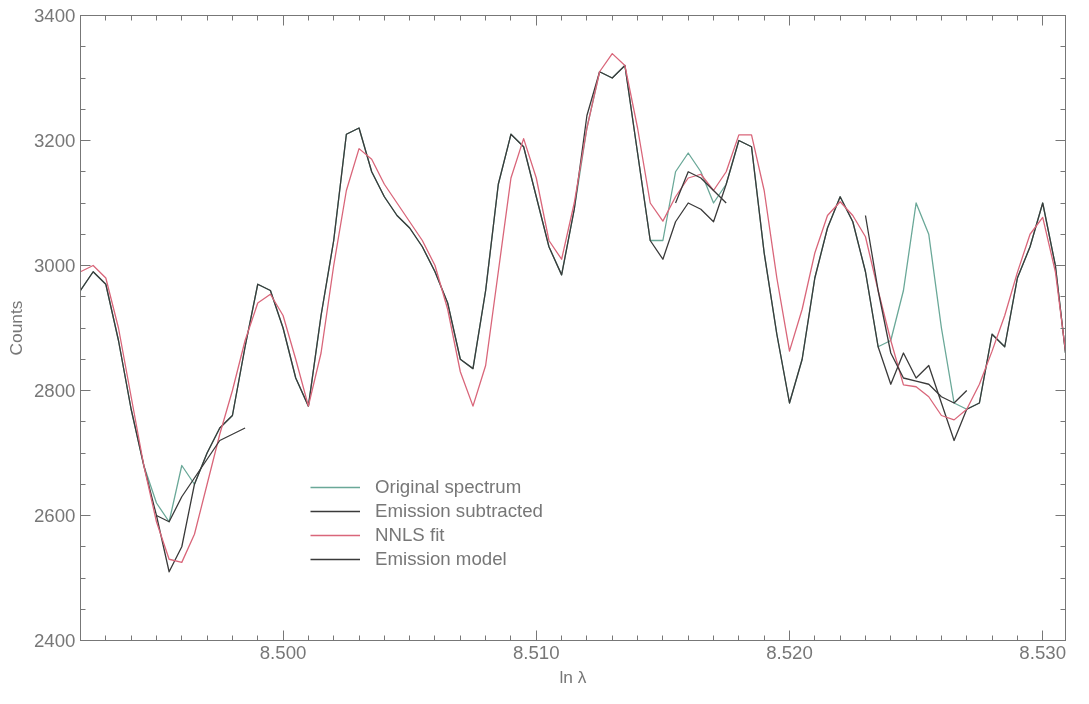 The height and width of the screenshot is (704, 1089). Describe the element at coordinates (1043, 652) in the screenshot. I see `x-tick-label: 8.530` at that location.